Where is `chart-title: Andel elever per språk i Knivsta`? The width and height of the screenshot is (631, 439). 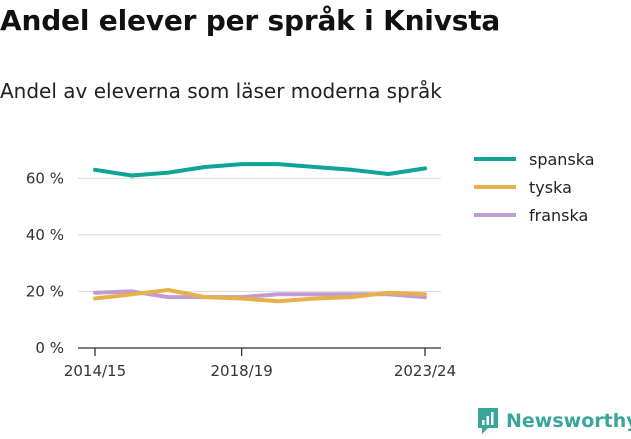 chart-title: Andel elever per språk i Knivsta is located at coordinates (250, 20).